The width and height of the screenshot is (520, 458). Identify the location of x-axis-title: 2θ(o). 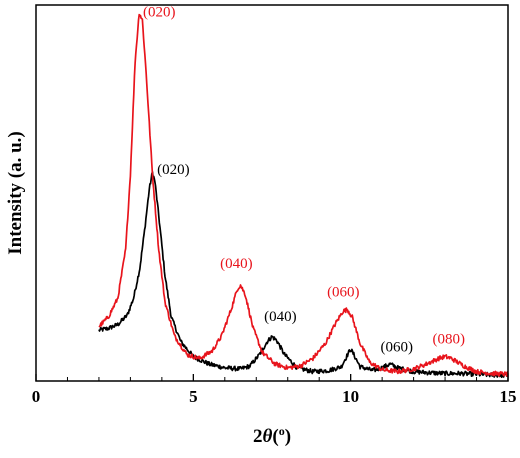
(272, 435).